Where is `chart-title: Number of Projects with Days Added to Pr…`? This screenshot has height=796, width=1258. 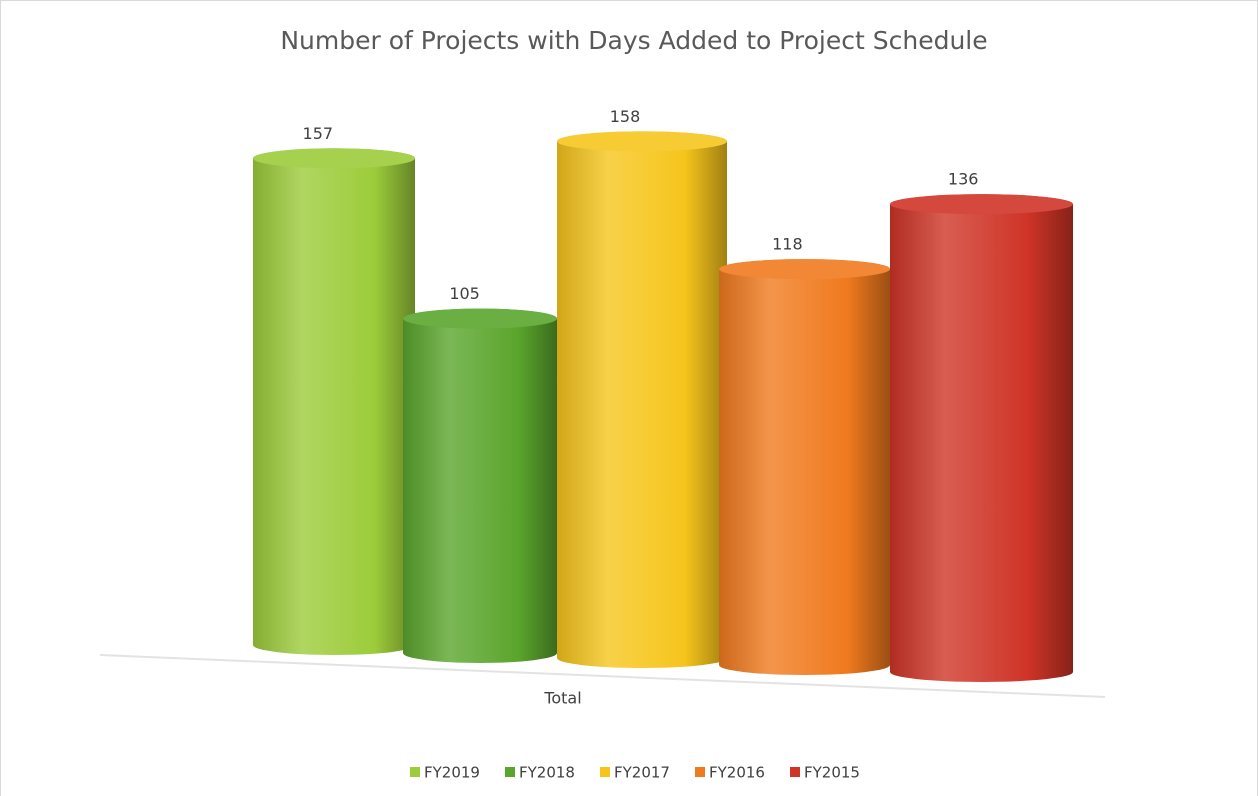 chart-title: Number of Projects with Days Added to Pr… is located at coordinates (633, 40).